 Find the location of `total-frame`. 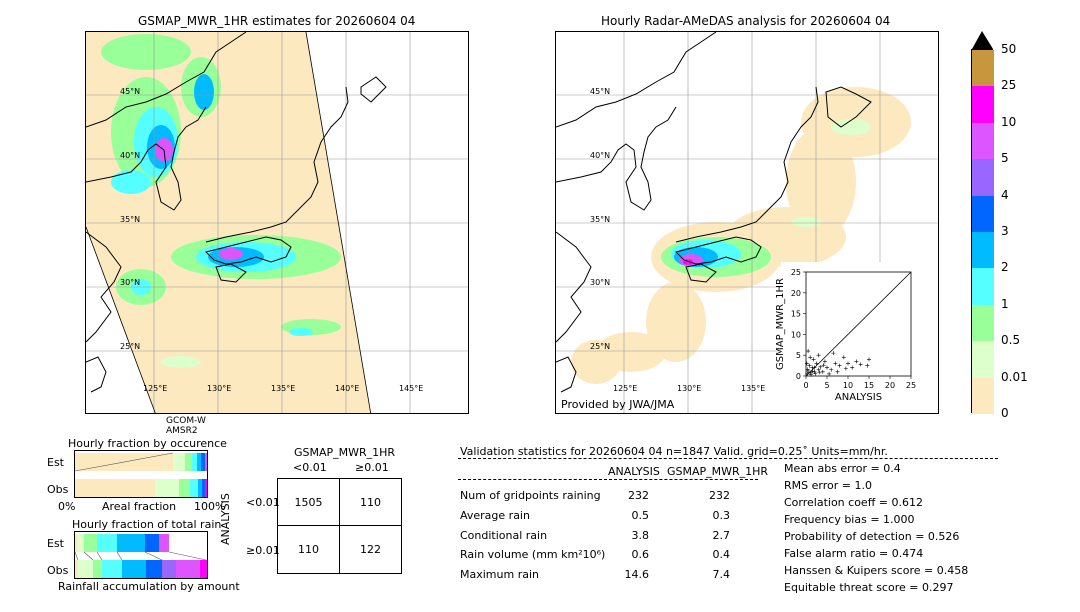

total-frame is located at coordinates (141, 555).